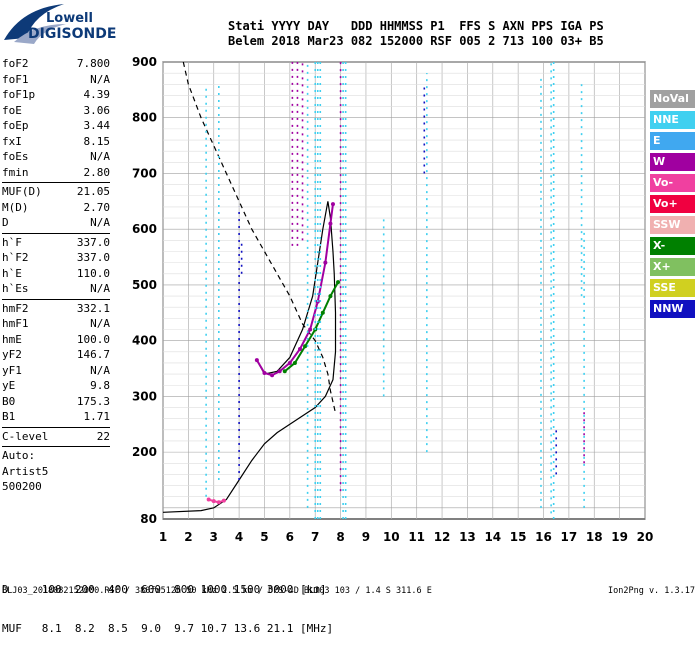 This screenshot has height=648, width=700. I want to click on param-value: 3.44, so click(97, 125).